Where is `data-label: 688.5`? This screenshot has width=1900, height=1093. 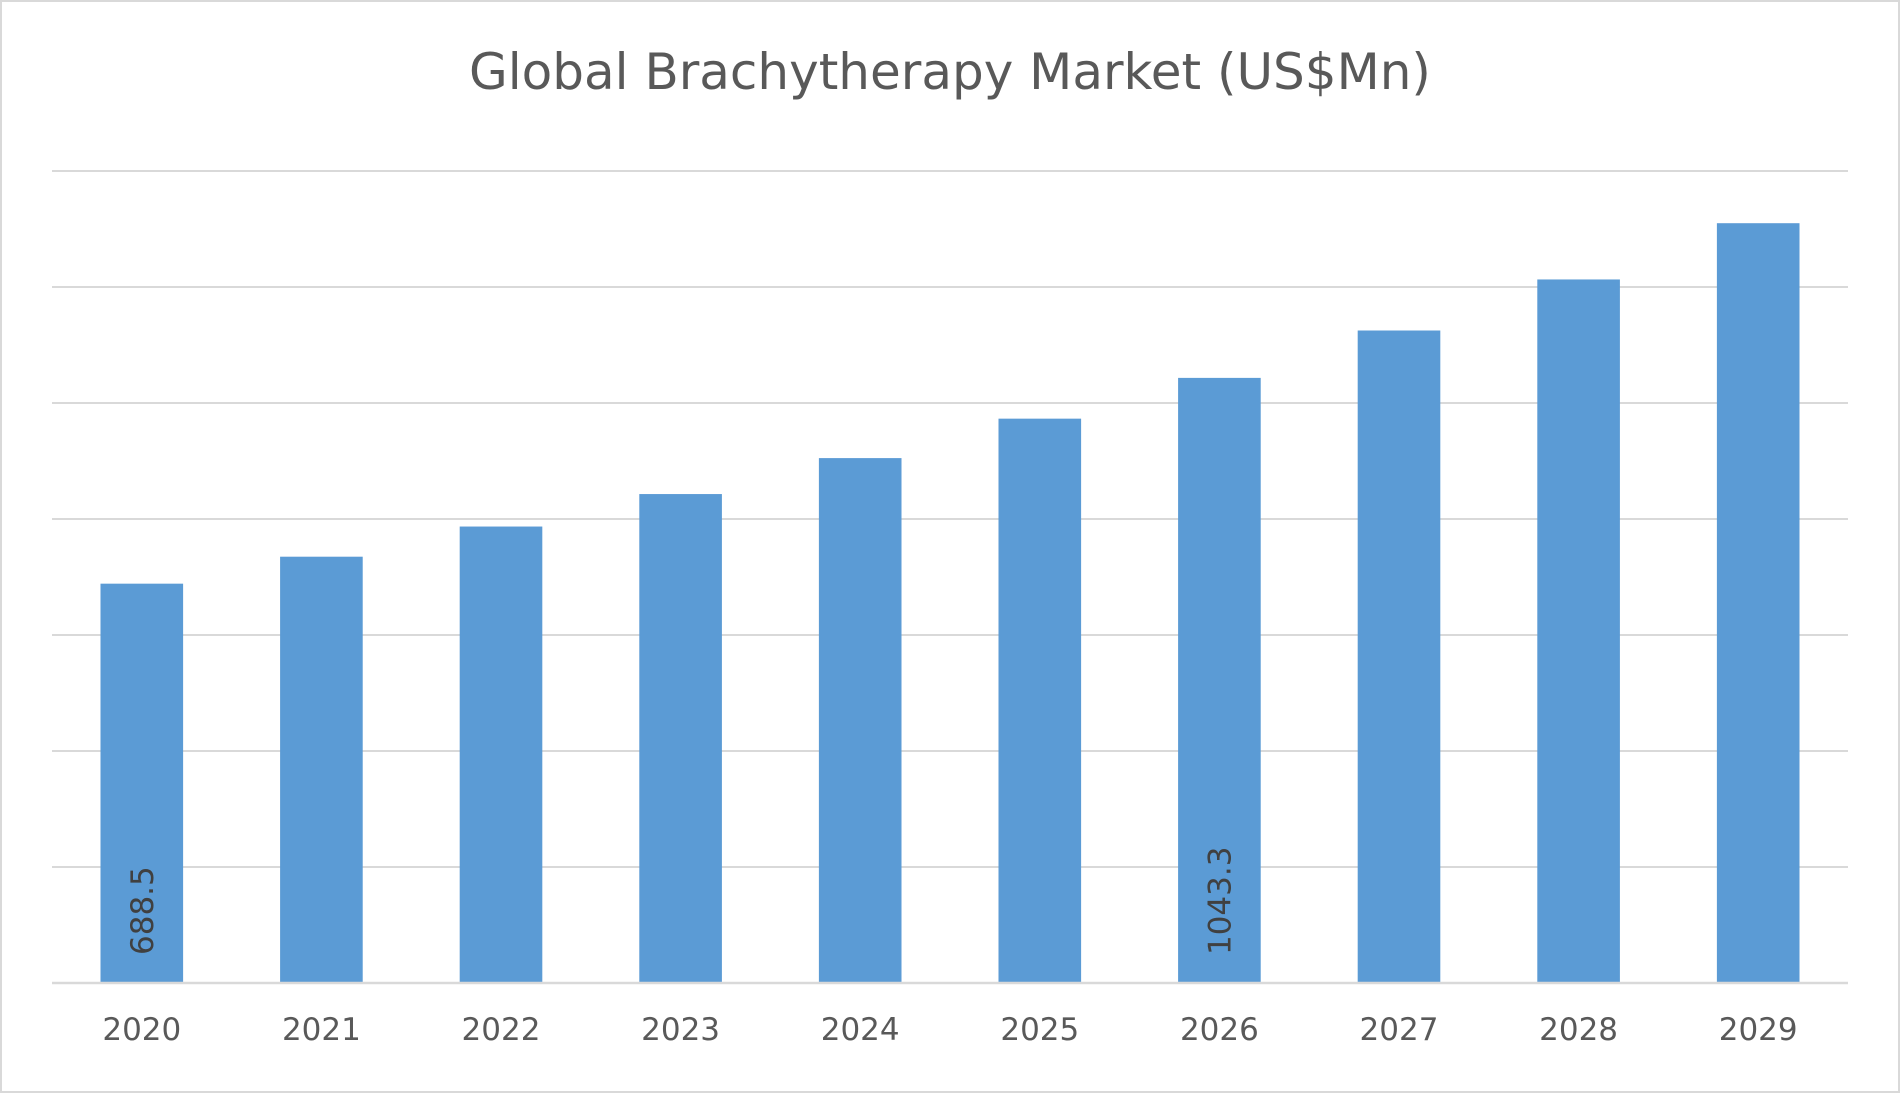 data-label: 688.5 is located at coordinates (143, 910).